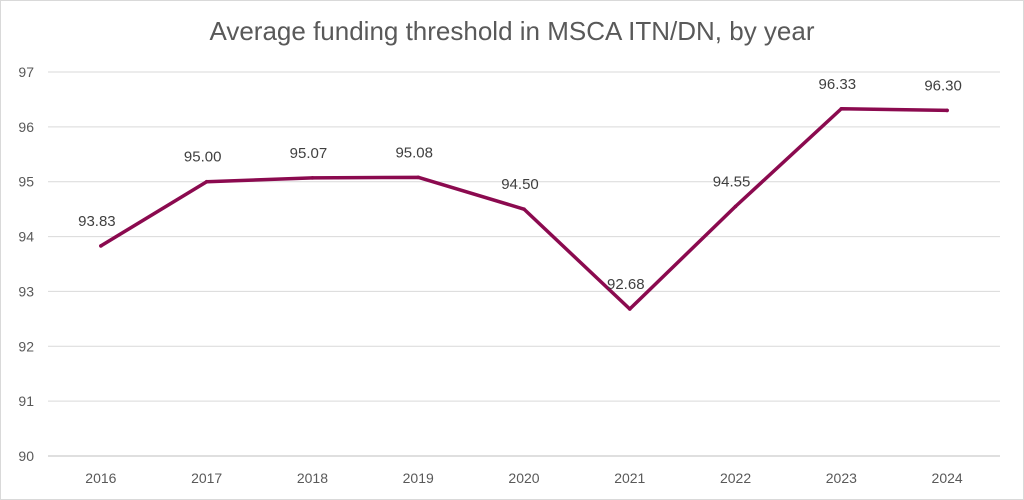 This screenshot has height=500, width=1024. I want to click on data-label: 94.50, so click(520, 184).